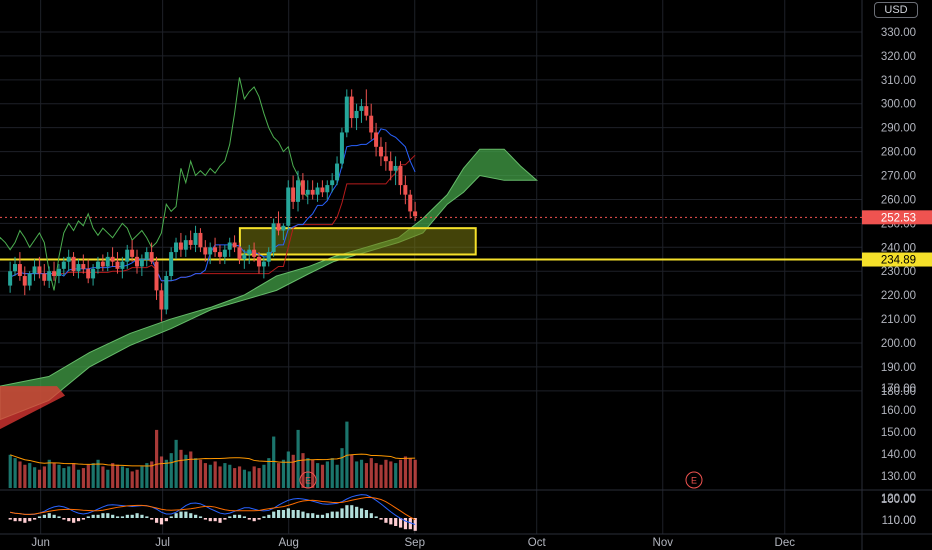 The width and height of the screenshot is (932, 550). Describe the element at coordinates (898, 296) in the screenshot. I see `y-tick-label: 220.00` at that location.